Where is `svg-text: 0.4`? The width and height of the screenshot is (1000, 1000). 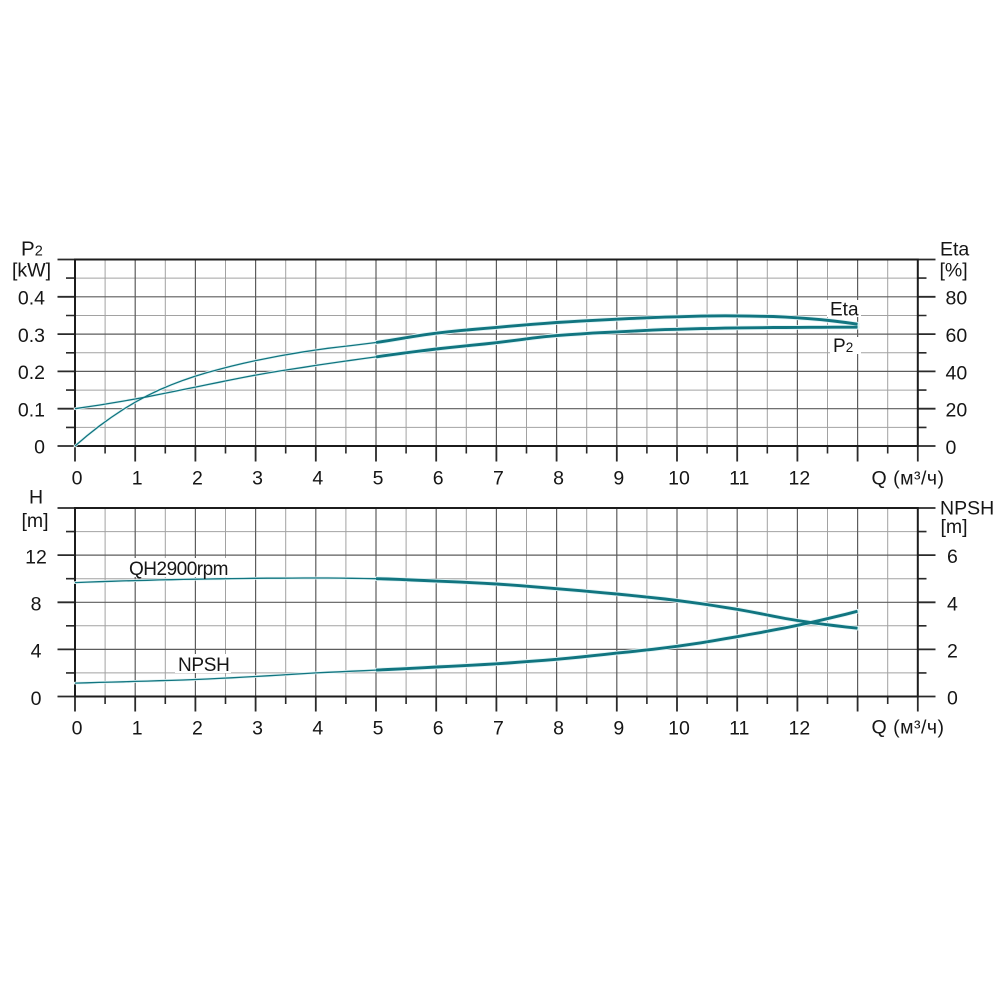 svg-text: 0.4 is located at coordinates (31, 299).